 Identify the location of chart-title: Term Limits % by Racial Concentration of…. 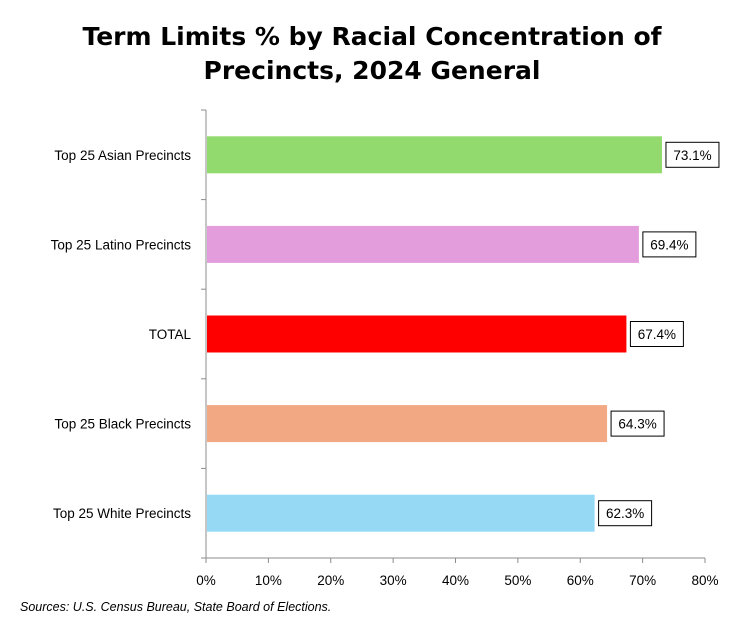
(372, 54).